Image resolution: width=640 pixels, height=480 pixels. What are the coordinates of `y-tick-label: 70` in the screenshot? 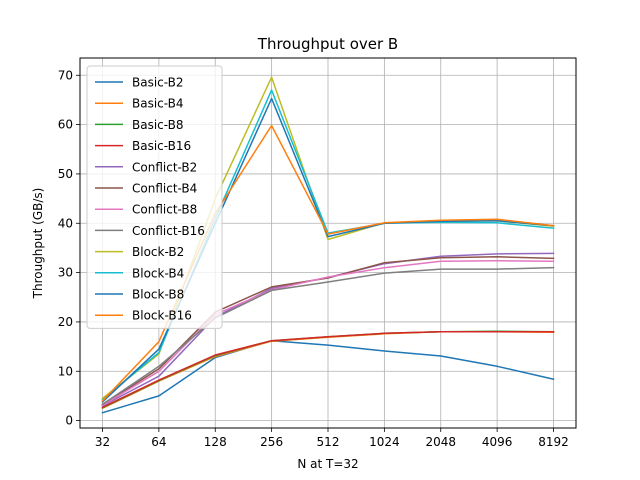 It's located at (65, 75).